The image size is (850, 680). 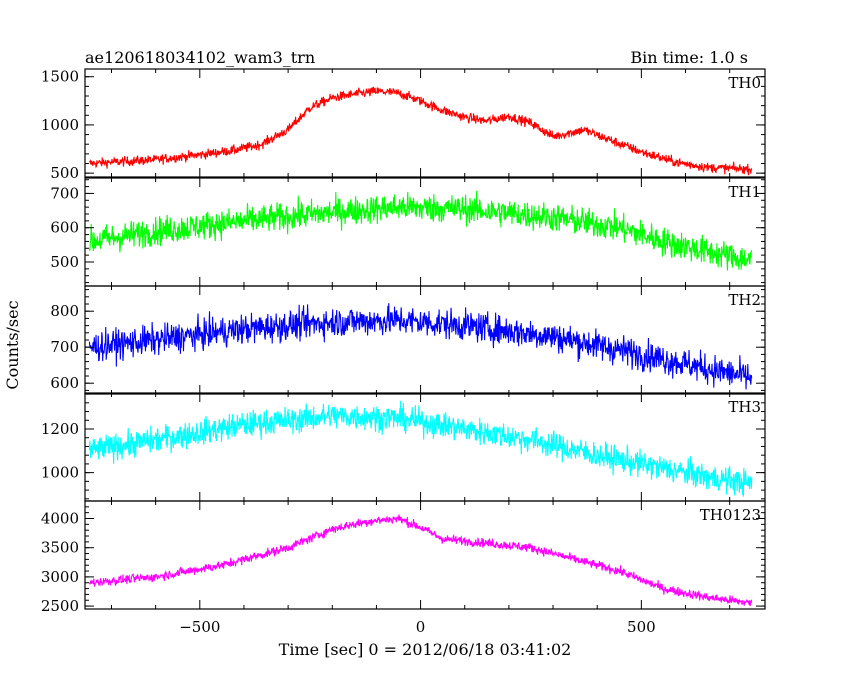 What do you see at coordinates (60, 519) in the screenshot?
I see `y-tick-label: 4000` at bounding box center [60, 519].